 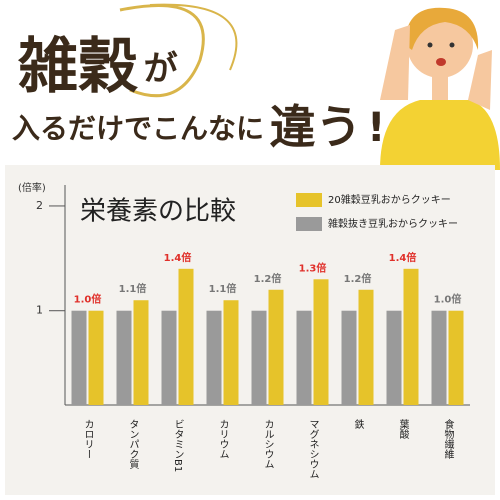 I want to click on legend-label: 雑穀抜き豆乳おからクッキー, so click(x=393, y=223).